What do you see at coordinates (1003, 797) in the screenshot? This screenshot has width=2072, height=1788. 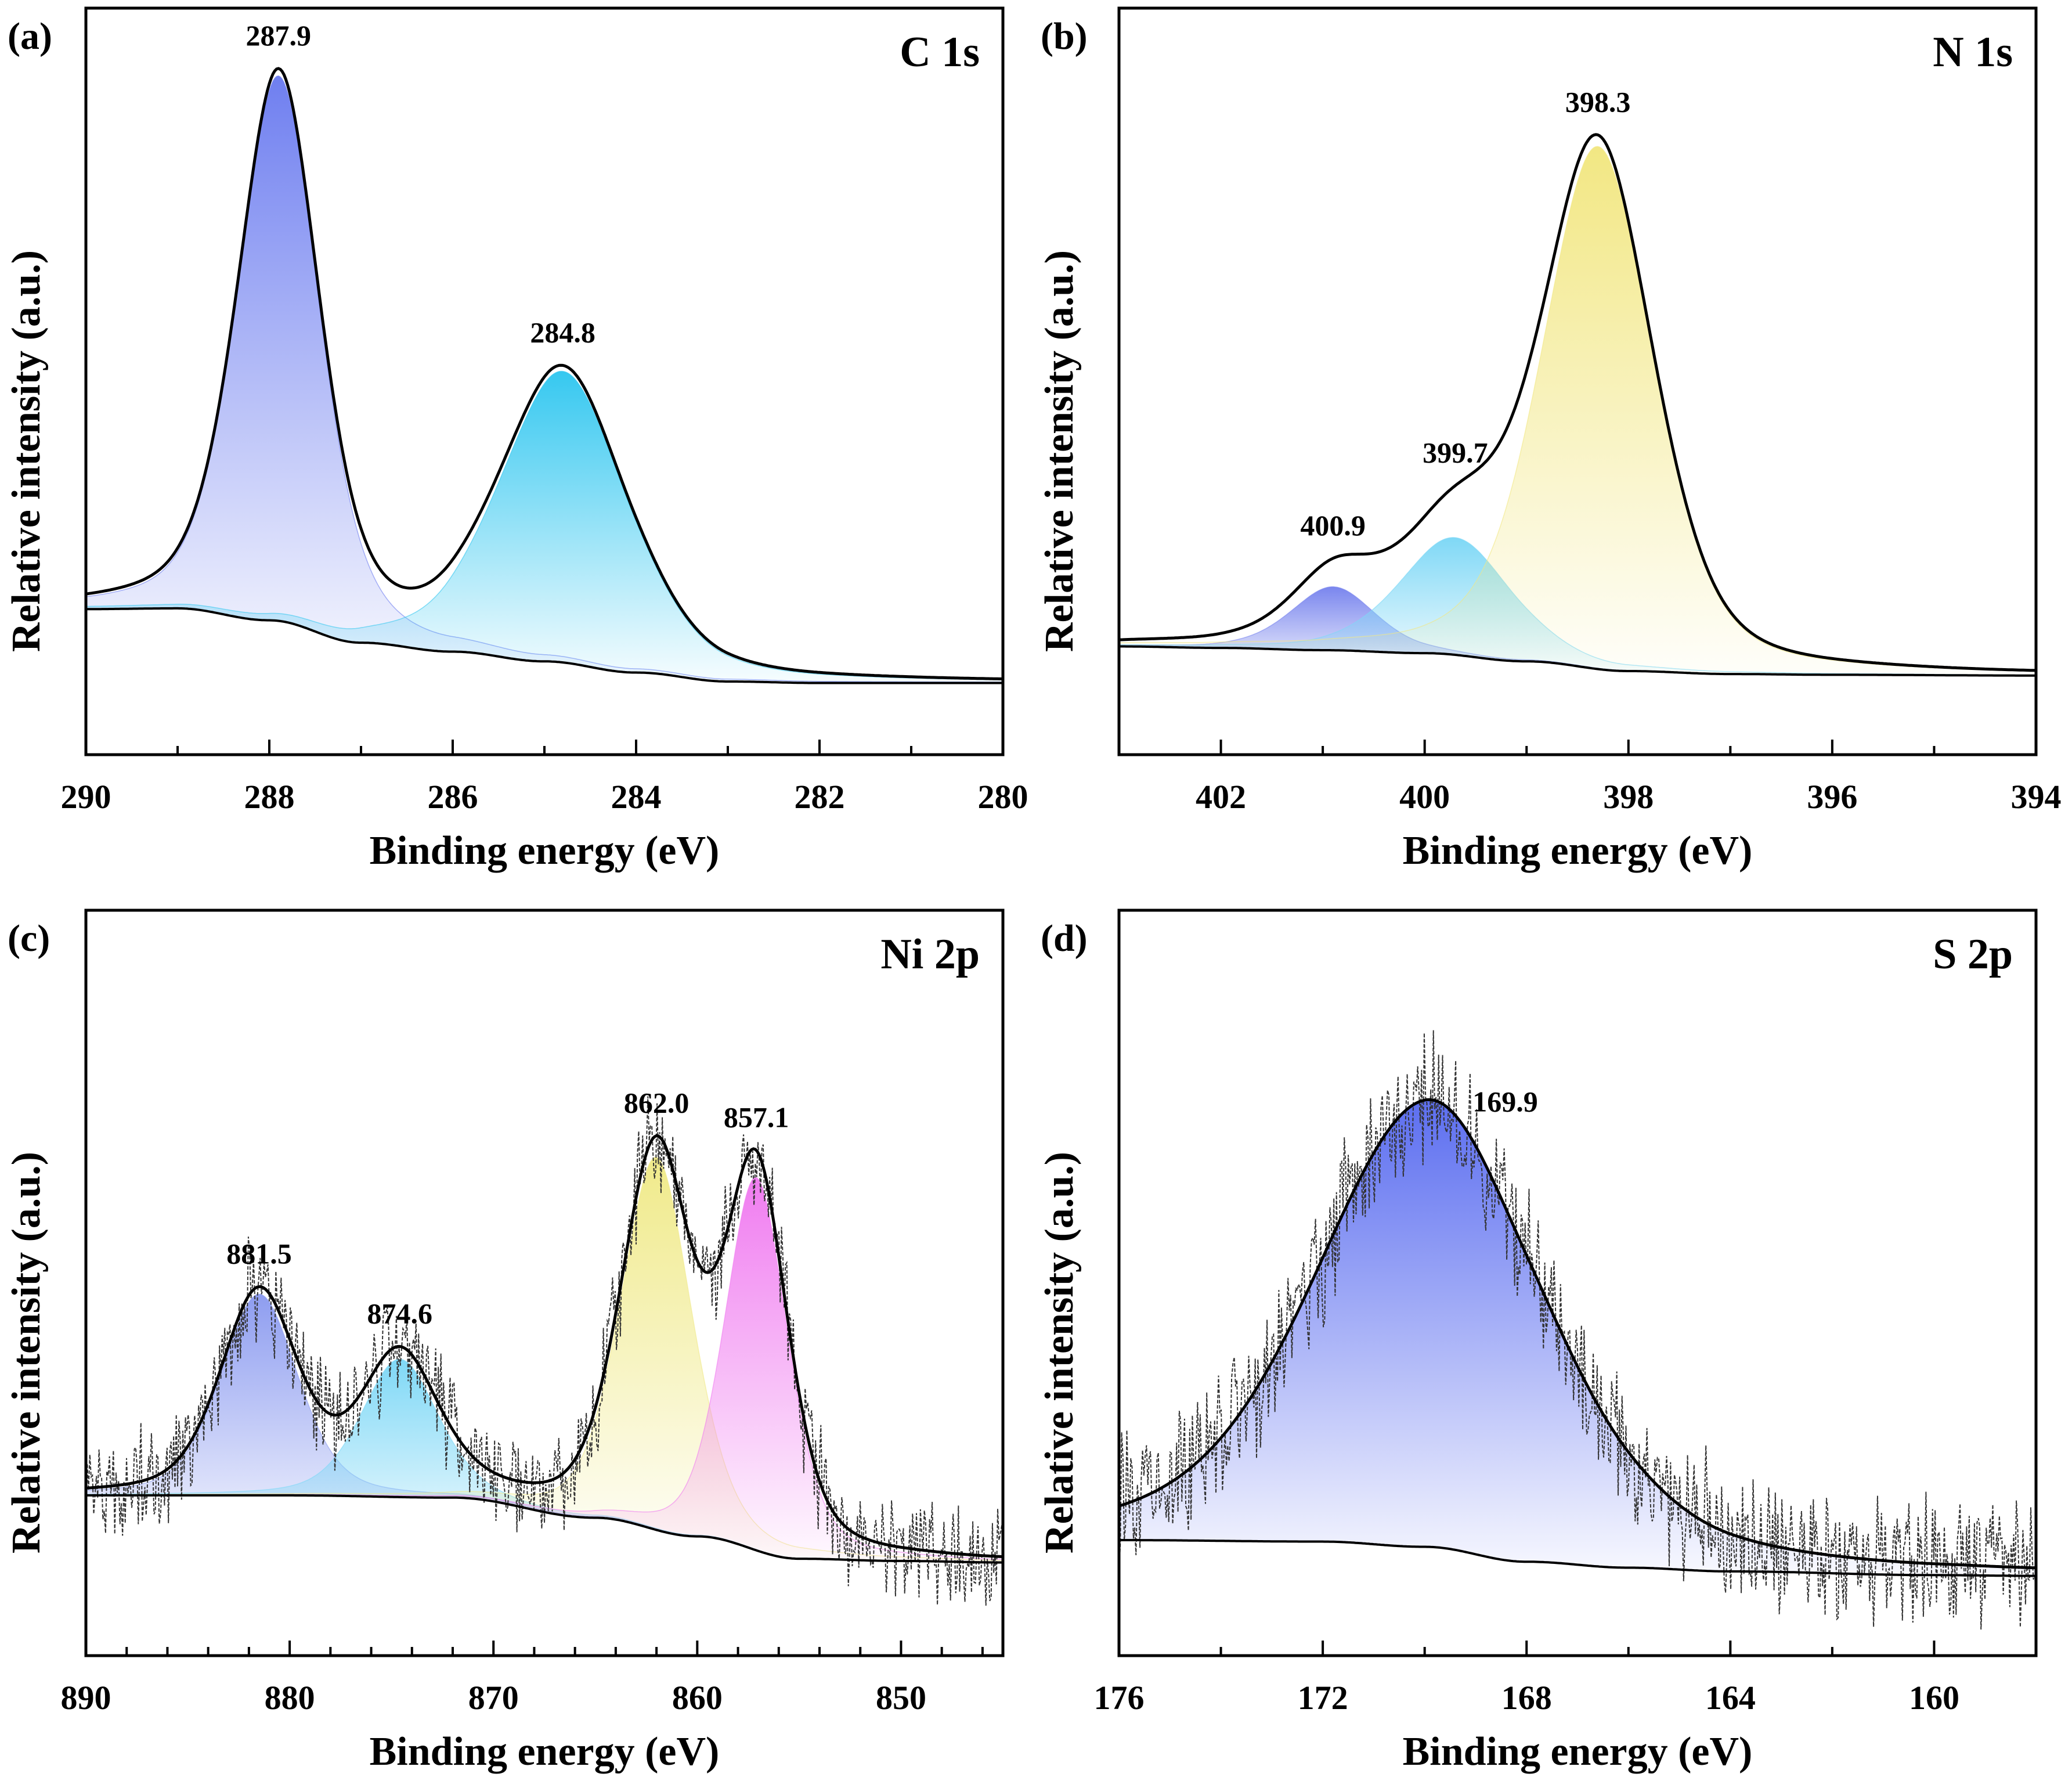 I see `x-tick-label: 280` at bounding box center [1003, 797].